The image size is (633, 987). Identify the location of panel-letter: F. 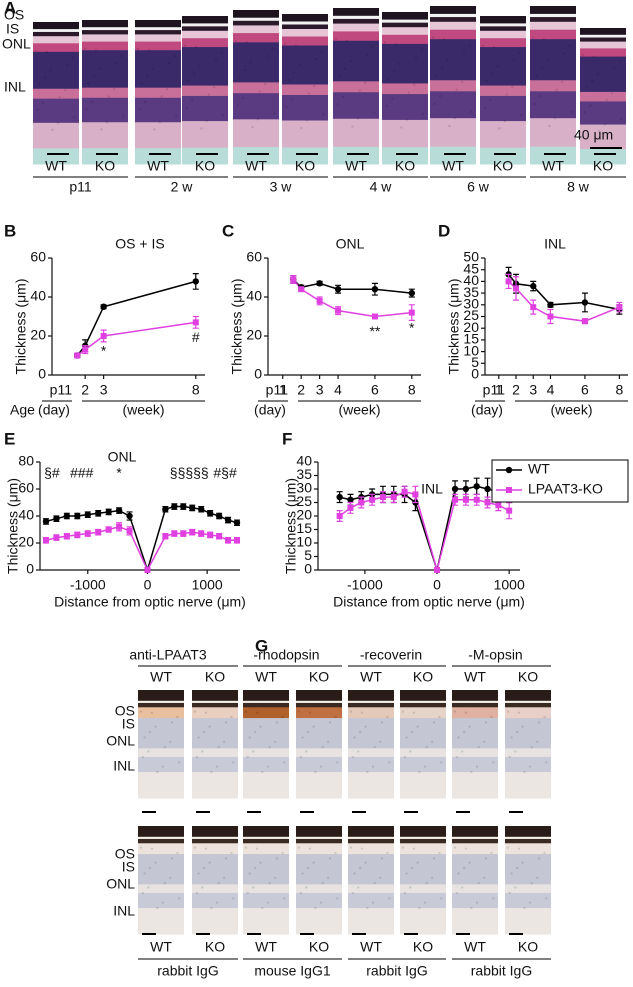
(287, 438).